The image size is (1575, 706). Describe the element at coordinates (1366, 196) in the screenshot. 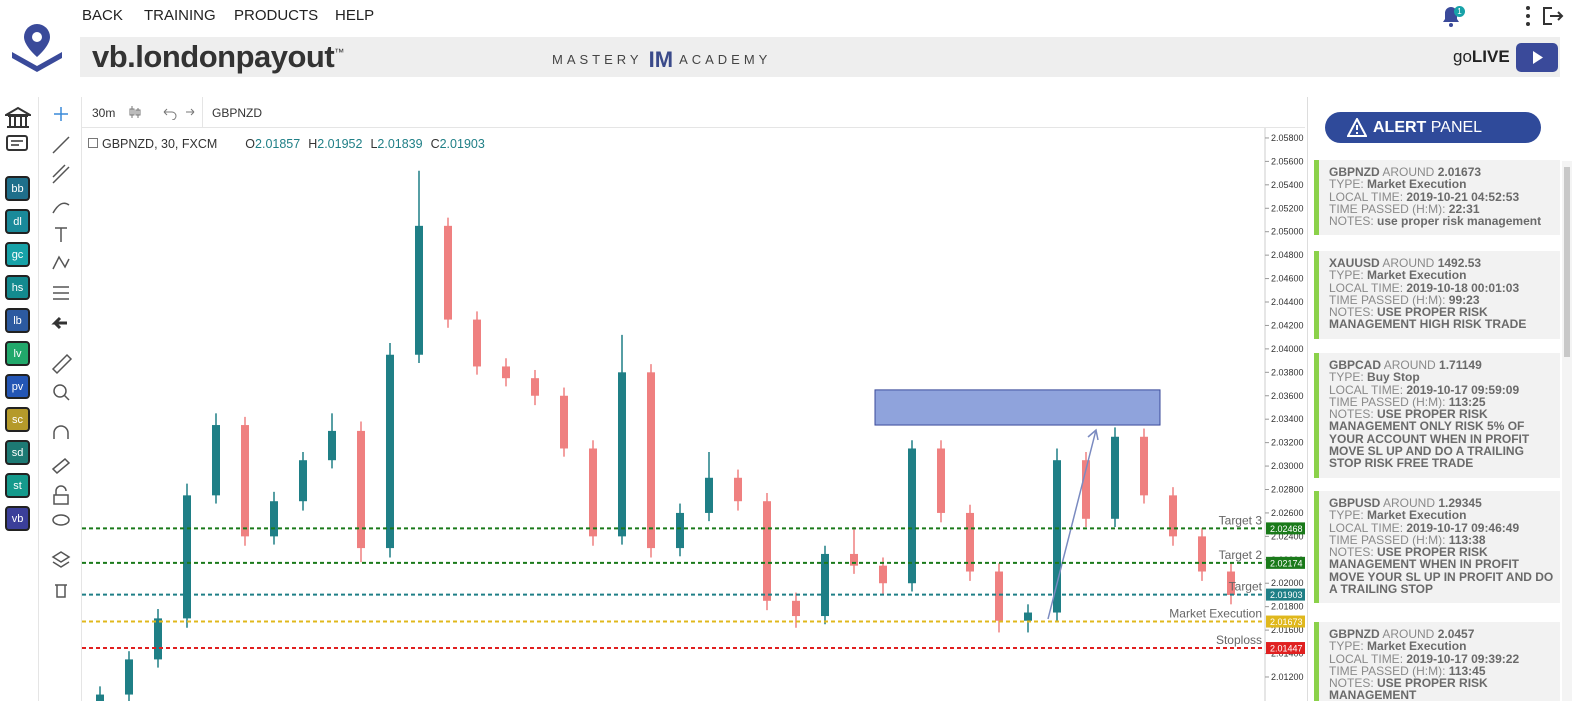

I see `alert-label: LOCAL TIME:` at that location.